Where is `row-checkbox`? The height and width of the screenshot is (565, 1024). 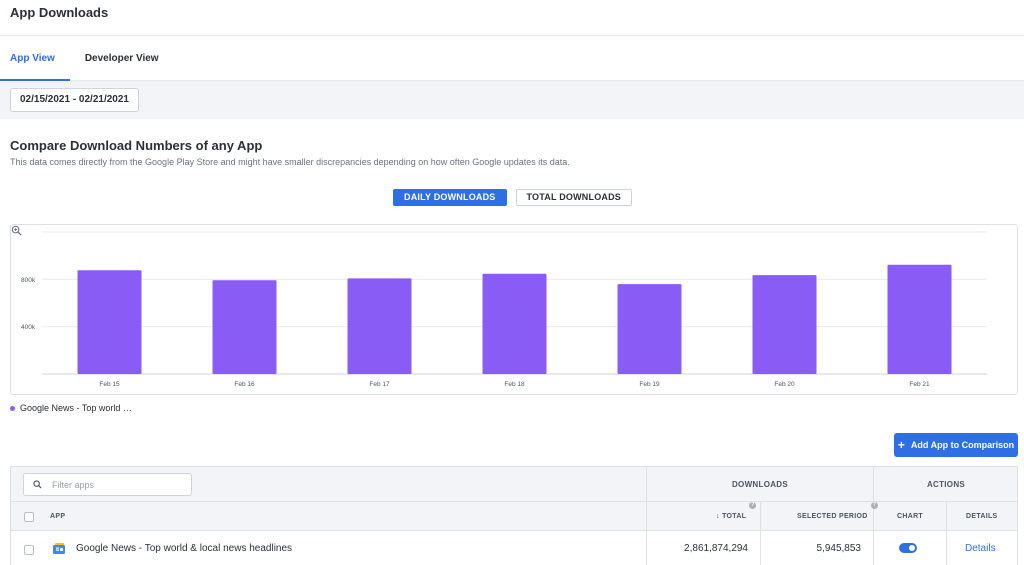 row-checkbox is located at coordinates (29, 550).